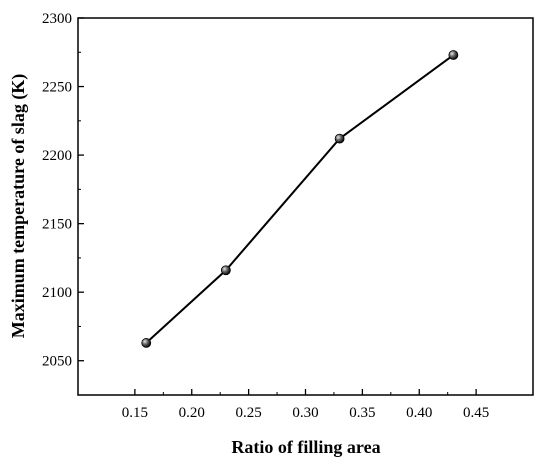  What do you see at coordinates (57, 88) in the screenshot?
I see `y-tick-label: 2250` at bounding box center [57, 88].